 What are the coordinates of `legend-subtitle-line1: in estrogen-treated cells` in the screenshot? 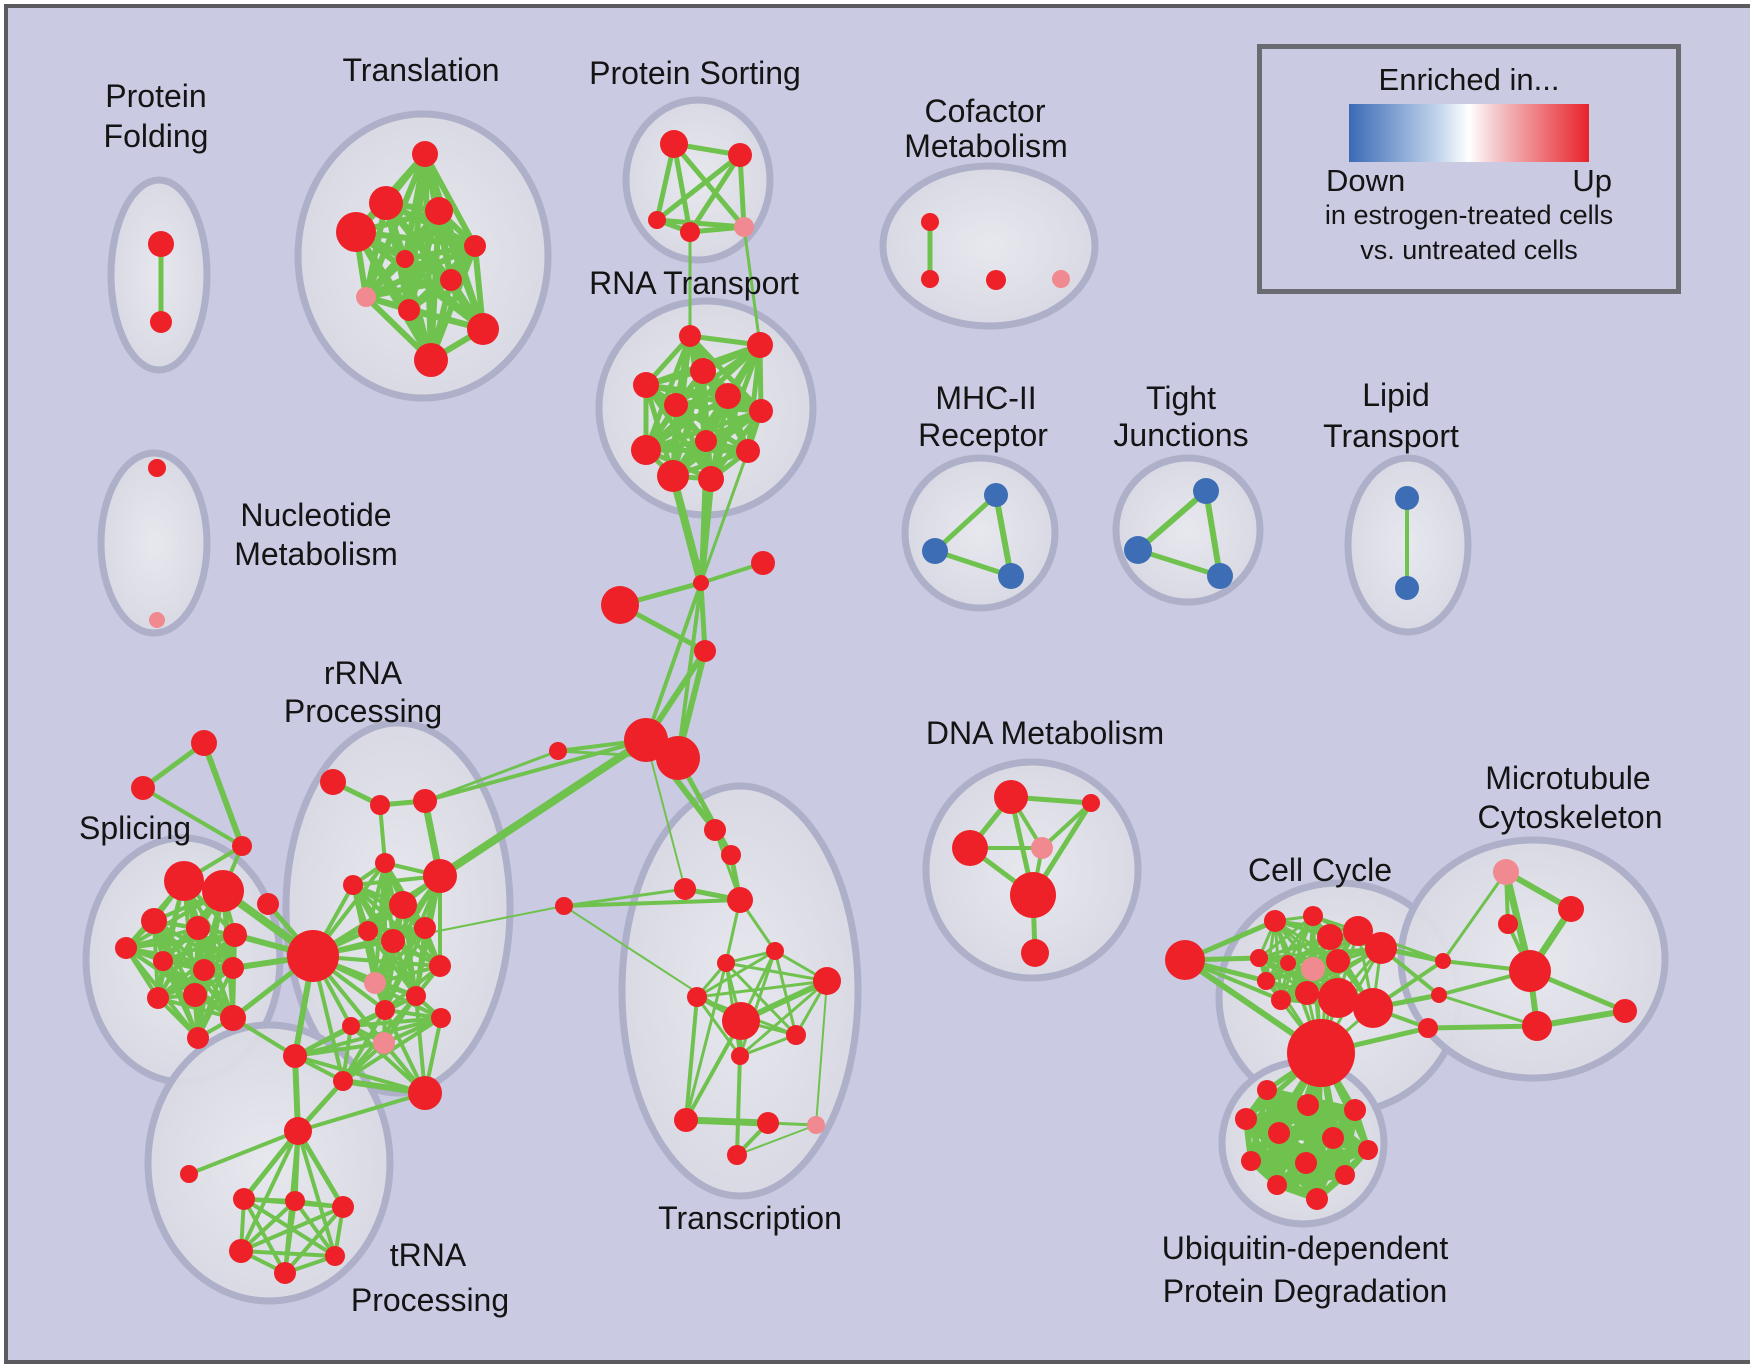 It's located at (1469, 215).